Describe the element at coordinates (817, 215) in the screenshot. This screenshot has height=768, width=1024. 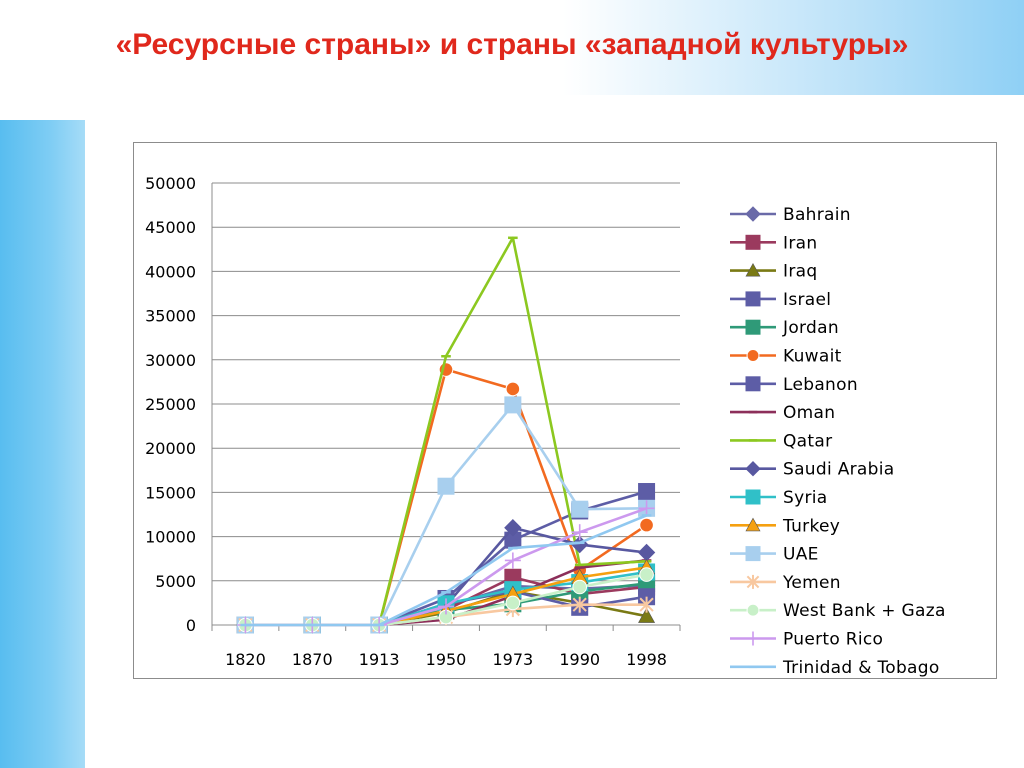
I see `legend-label: Bahrain` at that location.